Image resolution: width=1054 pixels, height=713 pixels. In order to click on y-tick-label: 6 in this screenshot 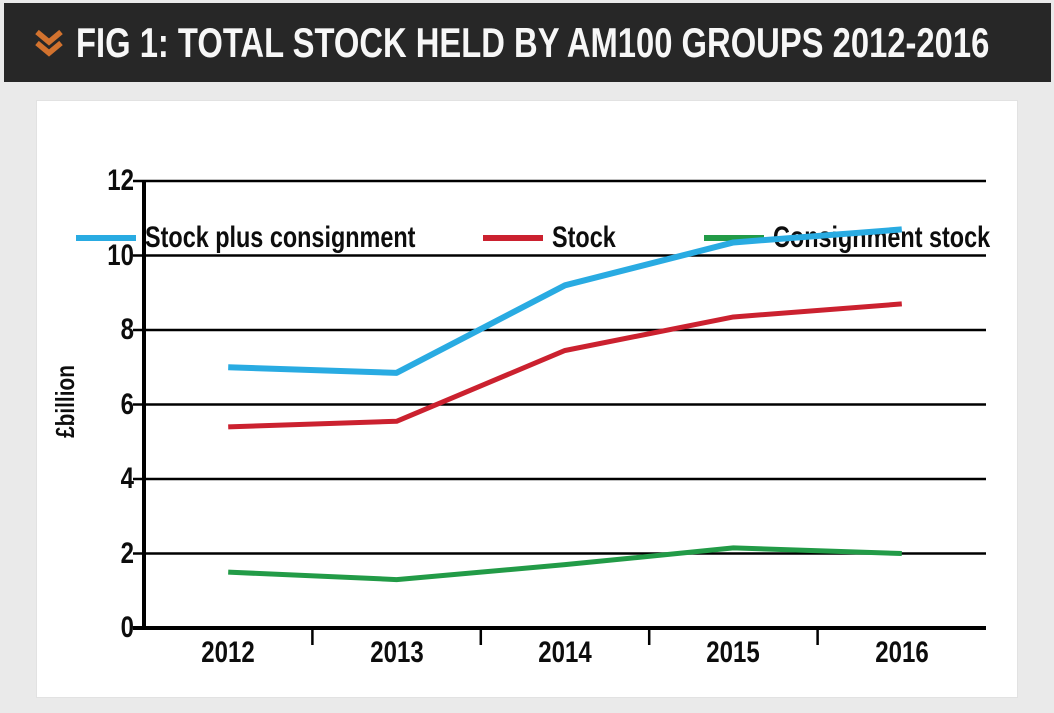, I will do `click(127, 404)`.